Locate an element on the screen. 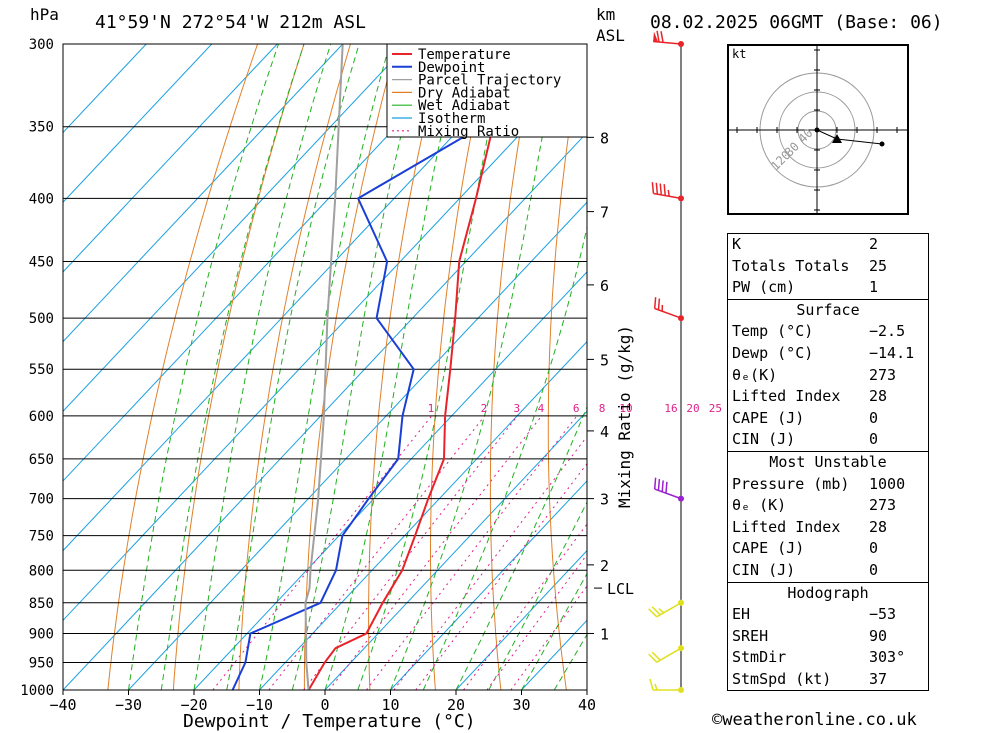 The height and width of the screenshot is (733, 1000). pressure-tick-label: 650 is located at coordinates (41, 460).